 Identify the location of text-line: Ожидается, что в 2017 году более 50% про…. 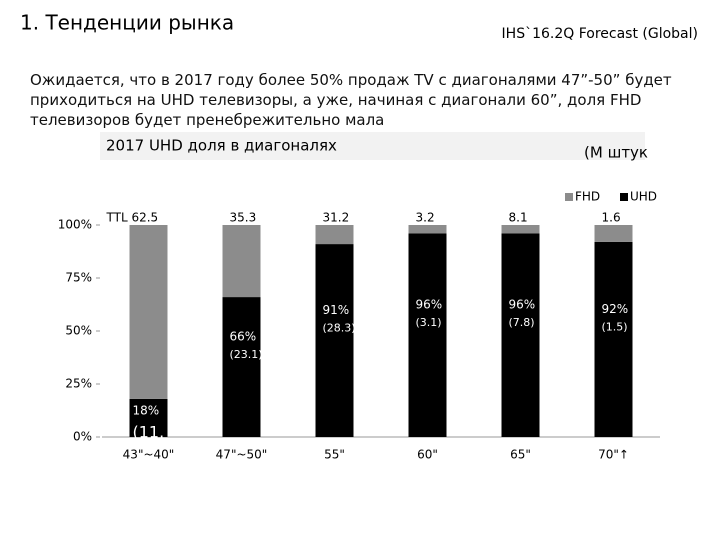
(351, 80).